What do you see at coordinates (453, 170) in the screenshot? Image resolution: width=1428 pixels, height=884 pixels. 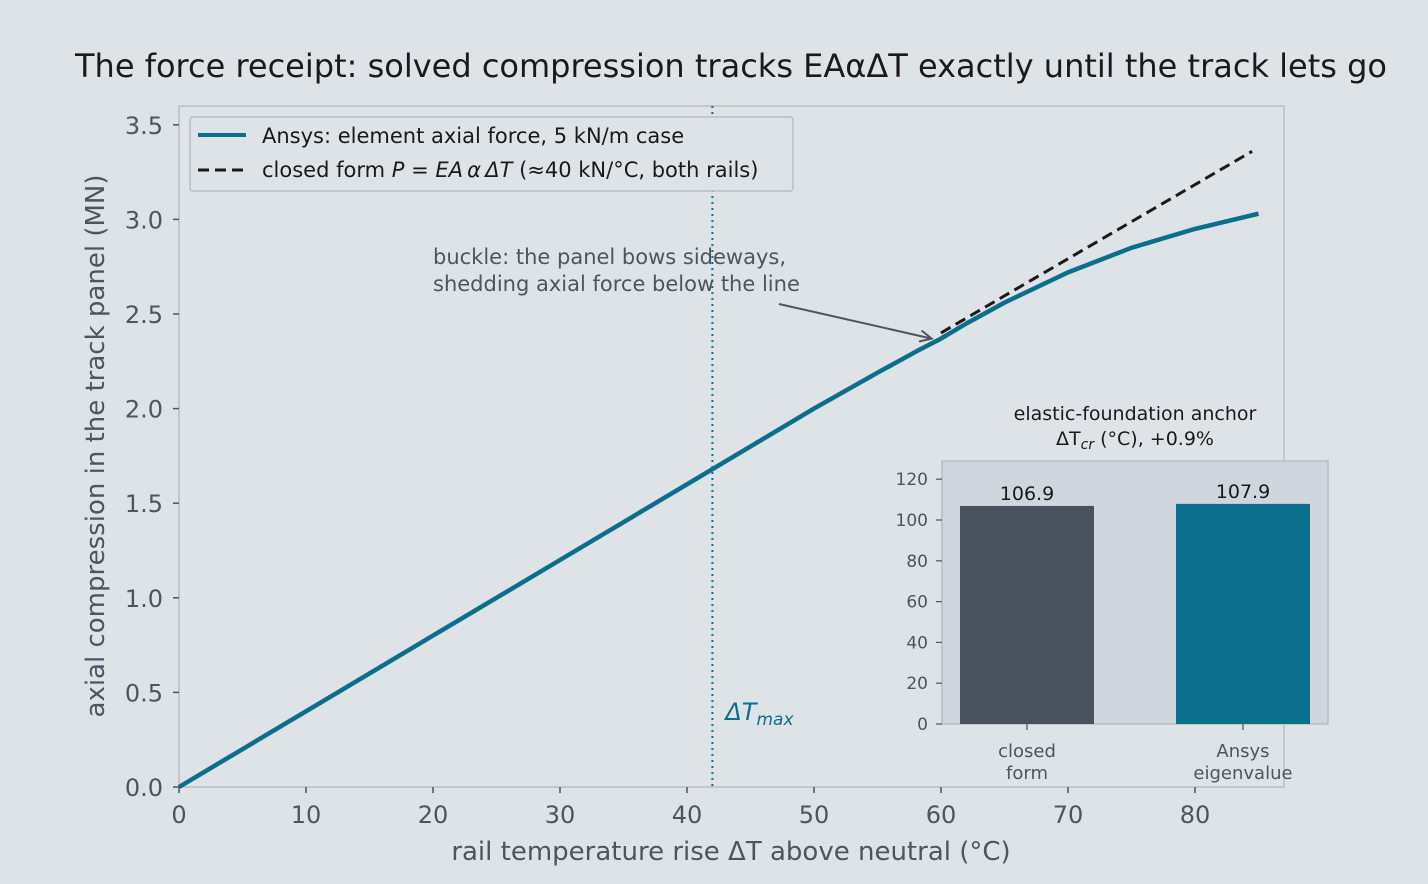 I see `legend-closed-form-formula: P = EA α ΔT` at bounding box center [453, 170].